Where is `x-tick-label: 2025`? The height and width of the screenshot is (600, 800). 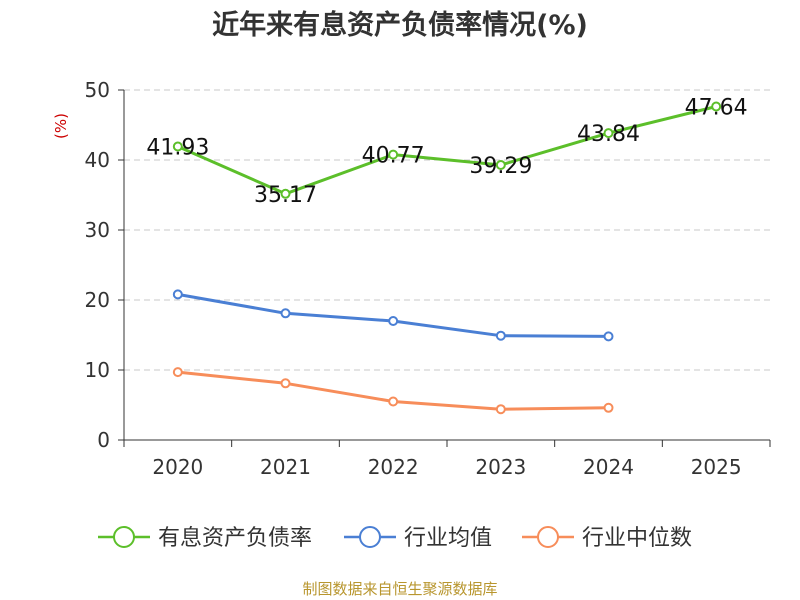 x-tick-label: 2025 is located at coordinates (716, 467).